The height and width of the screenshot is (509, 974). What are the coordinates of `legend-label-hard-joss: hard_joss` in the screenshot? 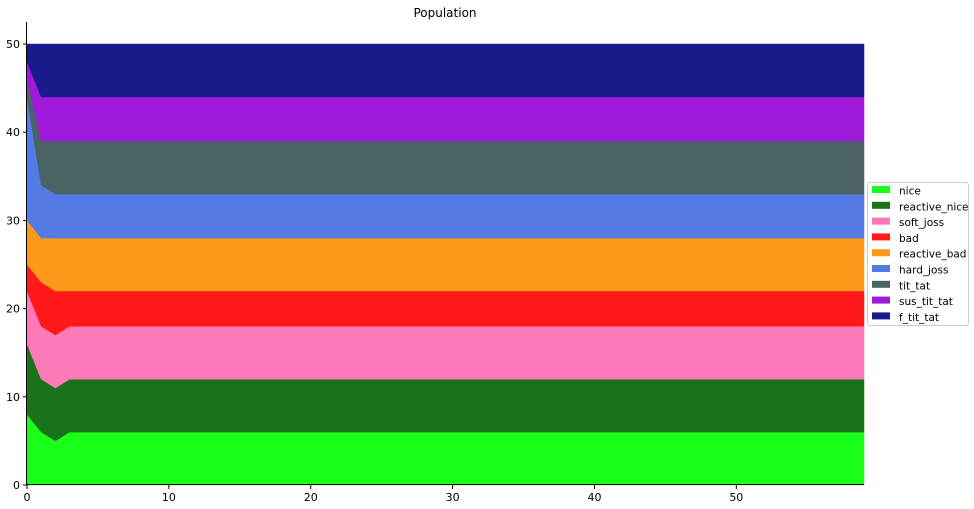 It's located at (923, 271).